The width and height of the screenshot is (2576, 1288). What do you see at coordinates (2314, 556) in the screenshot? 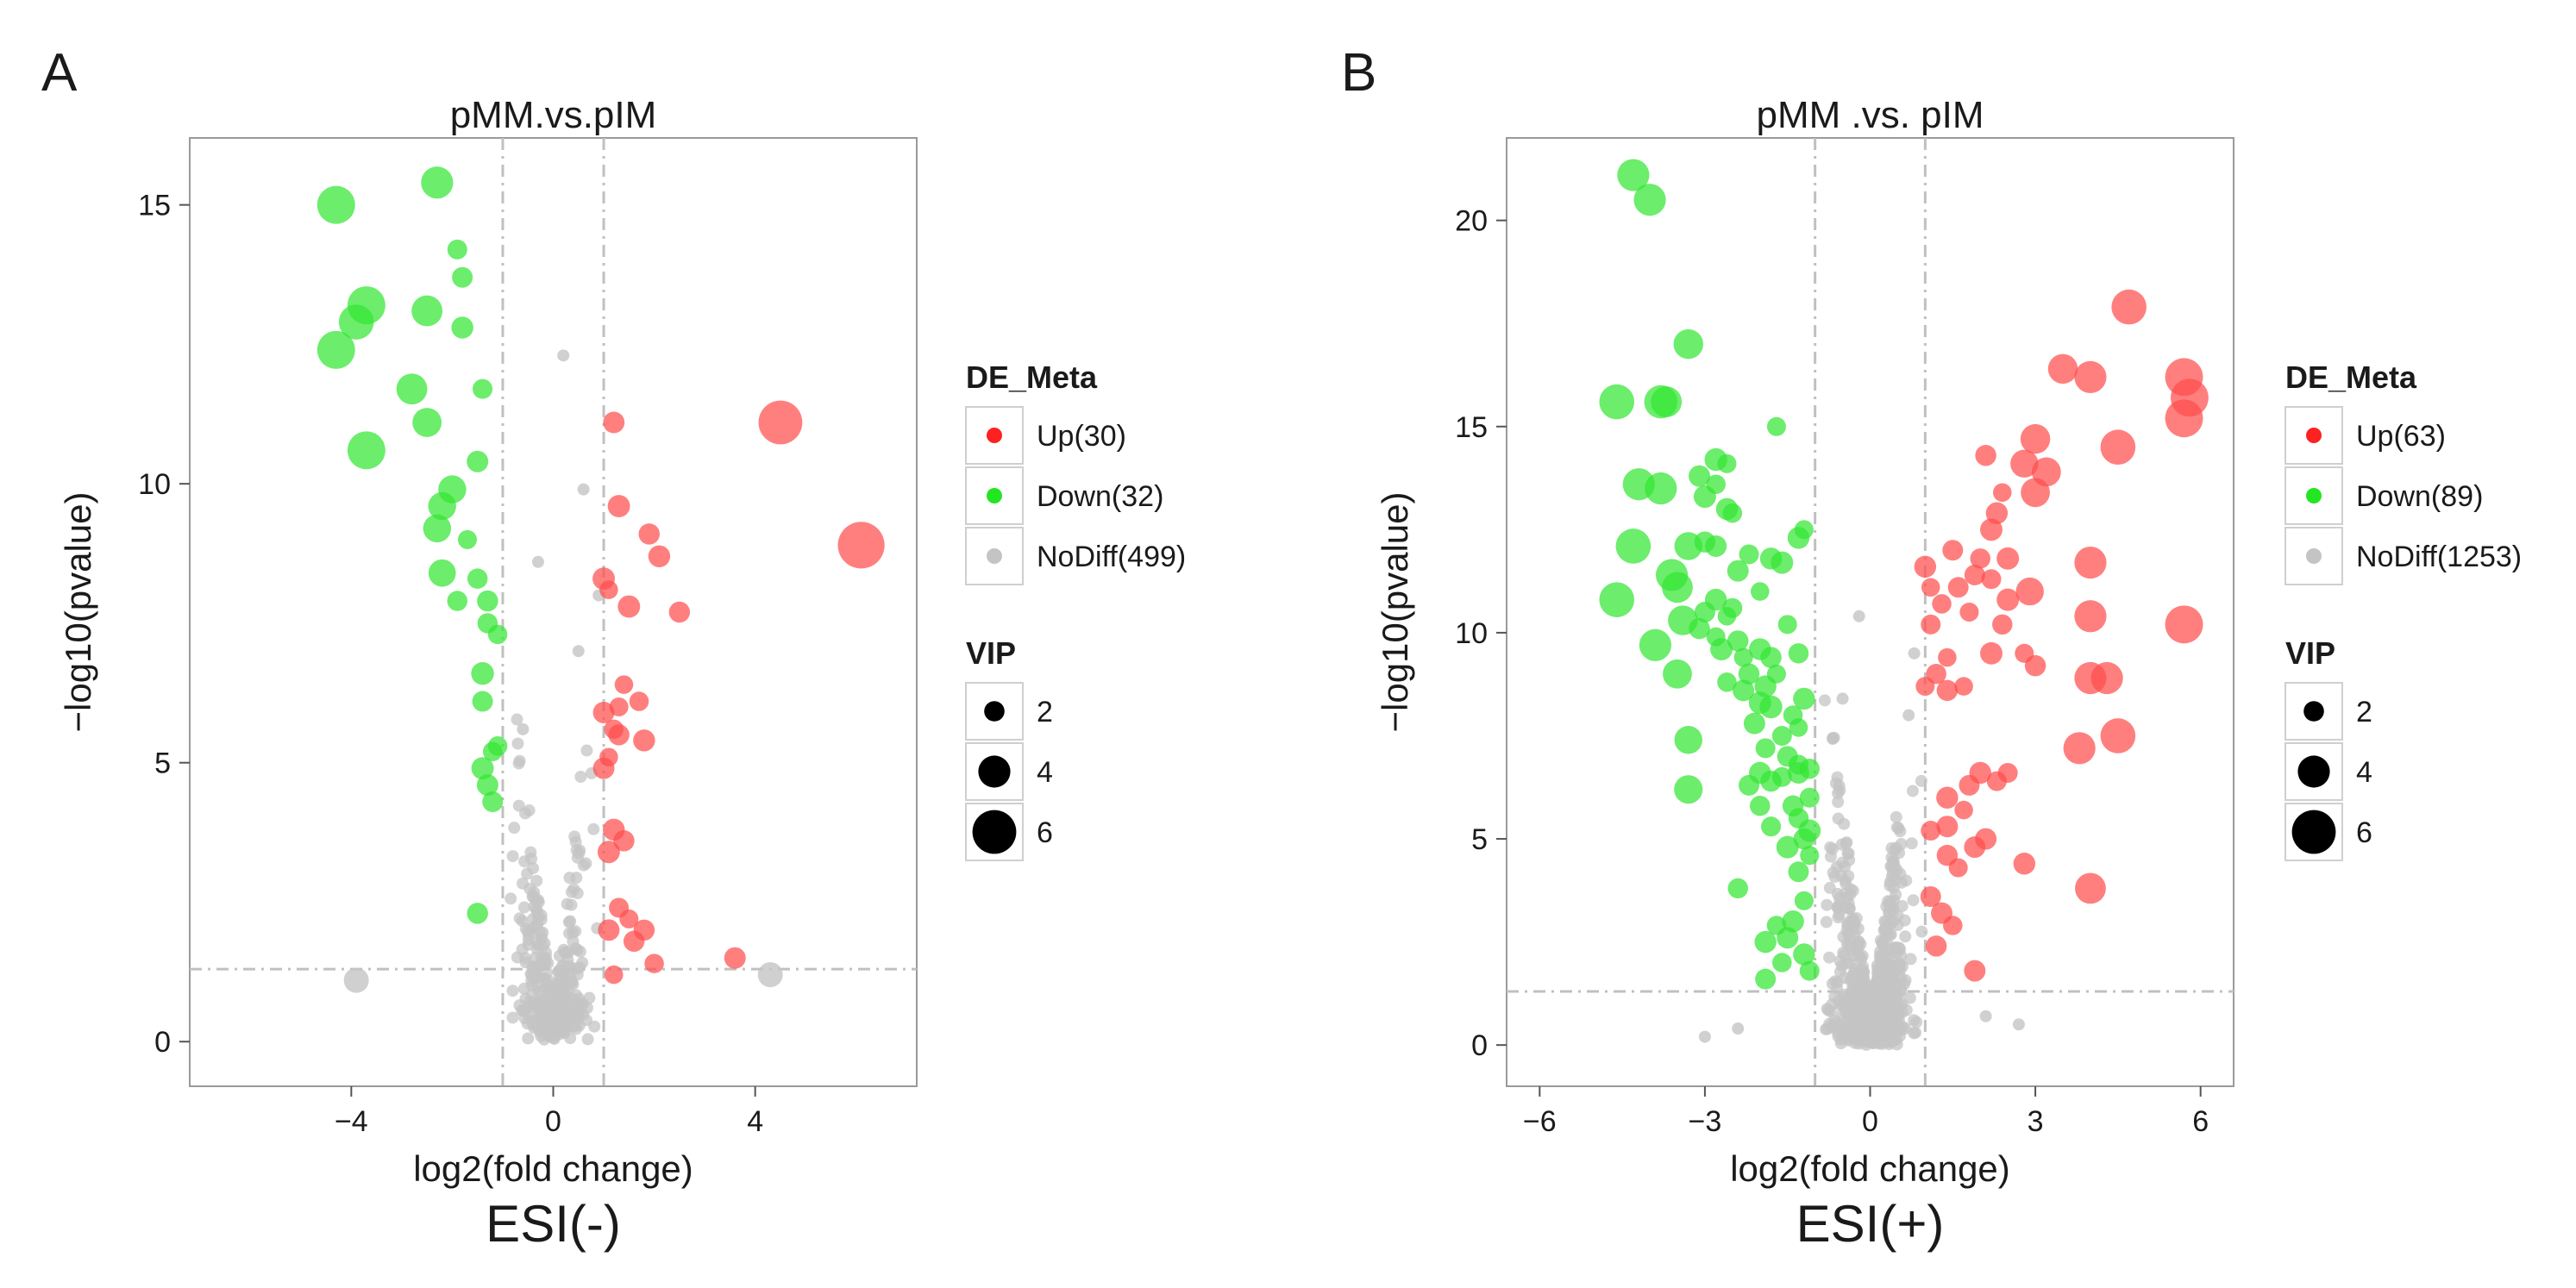
I see `legend-dot-nodiff` at bounding box center [2314, 556].